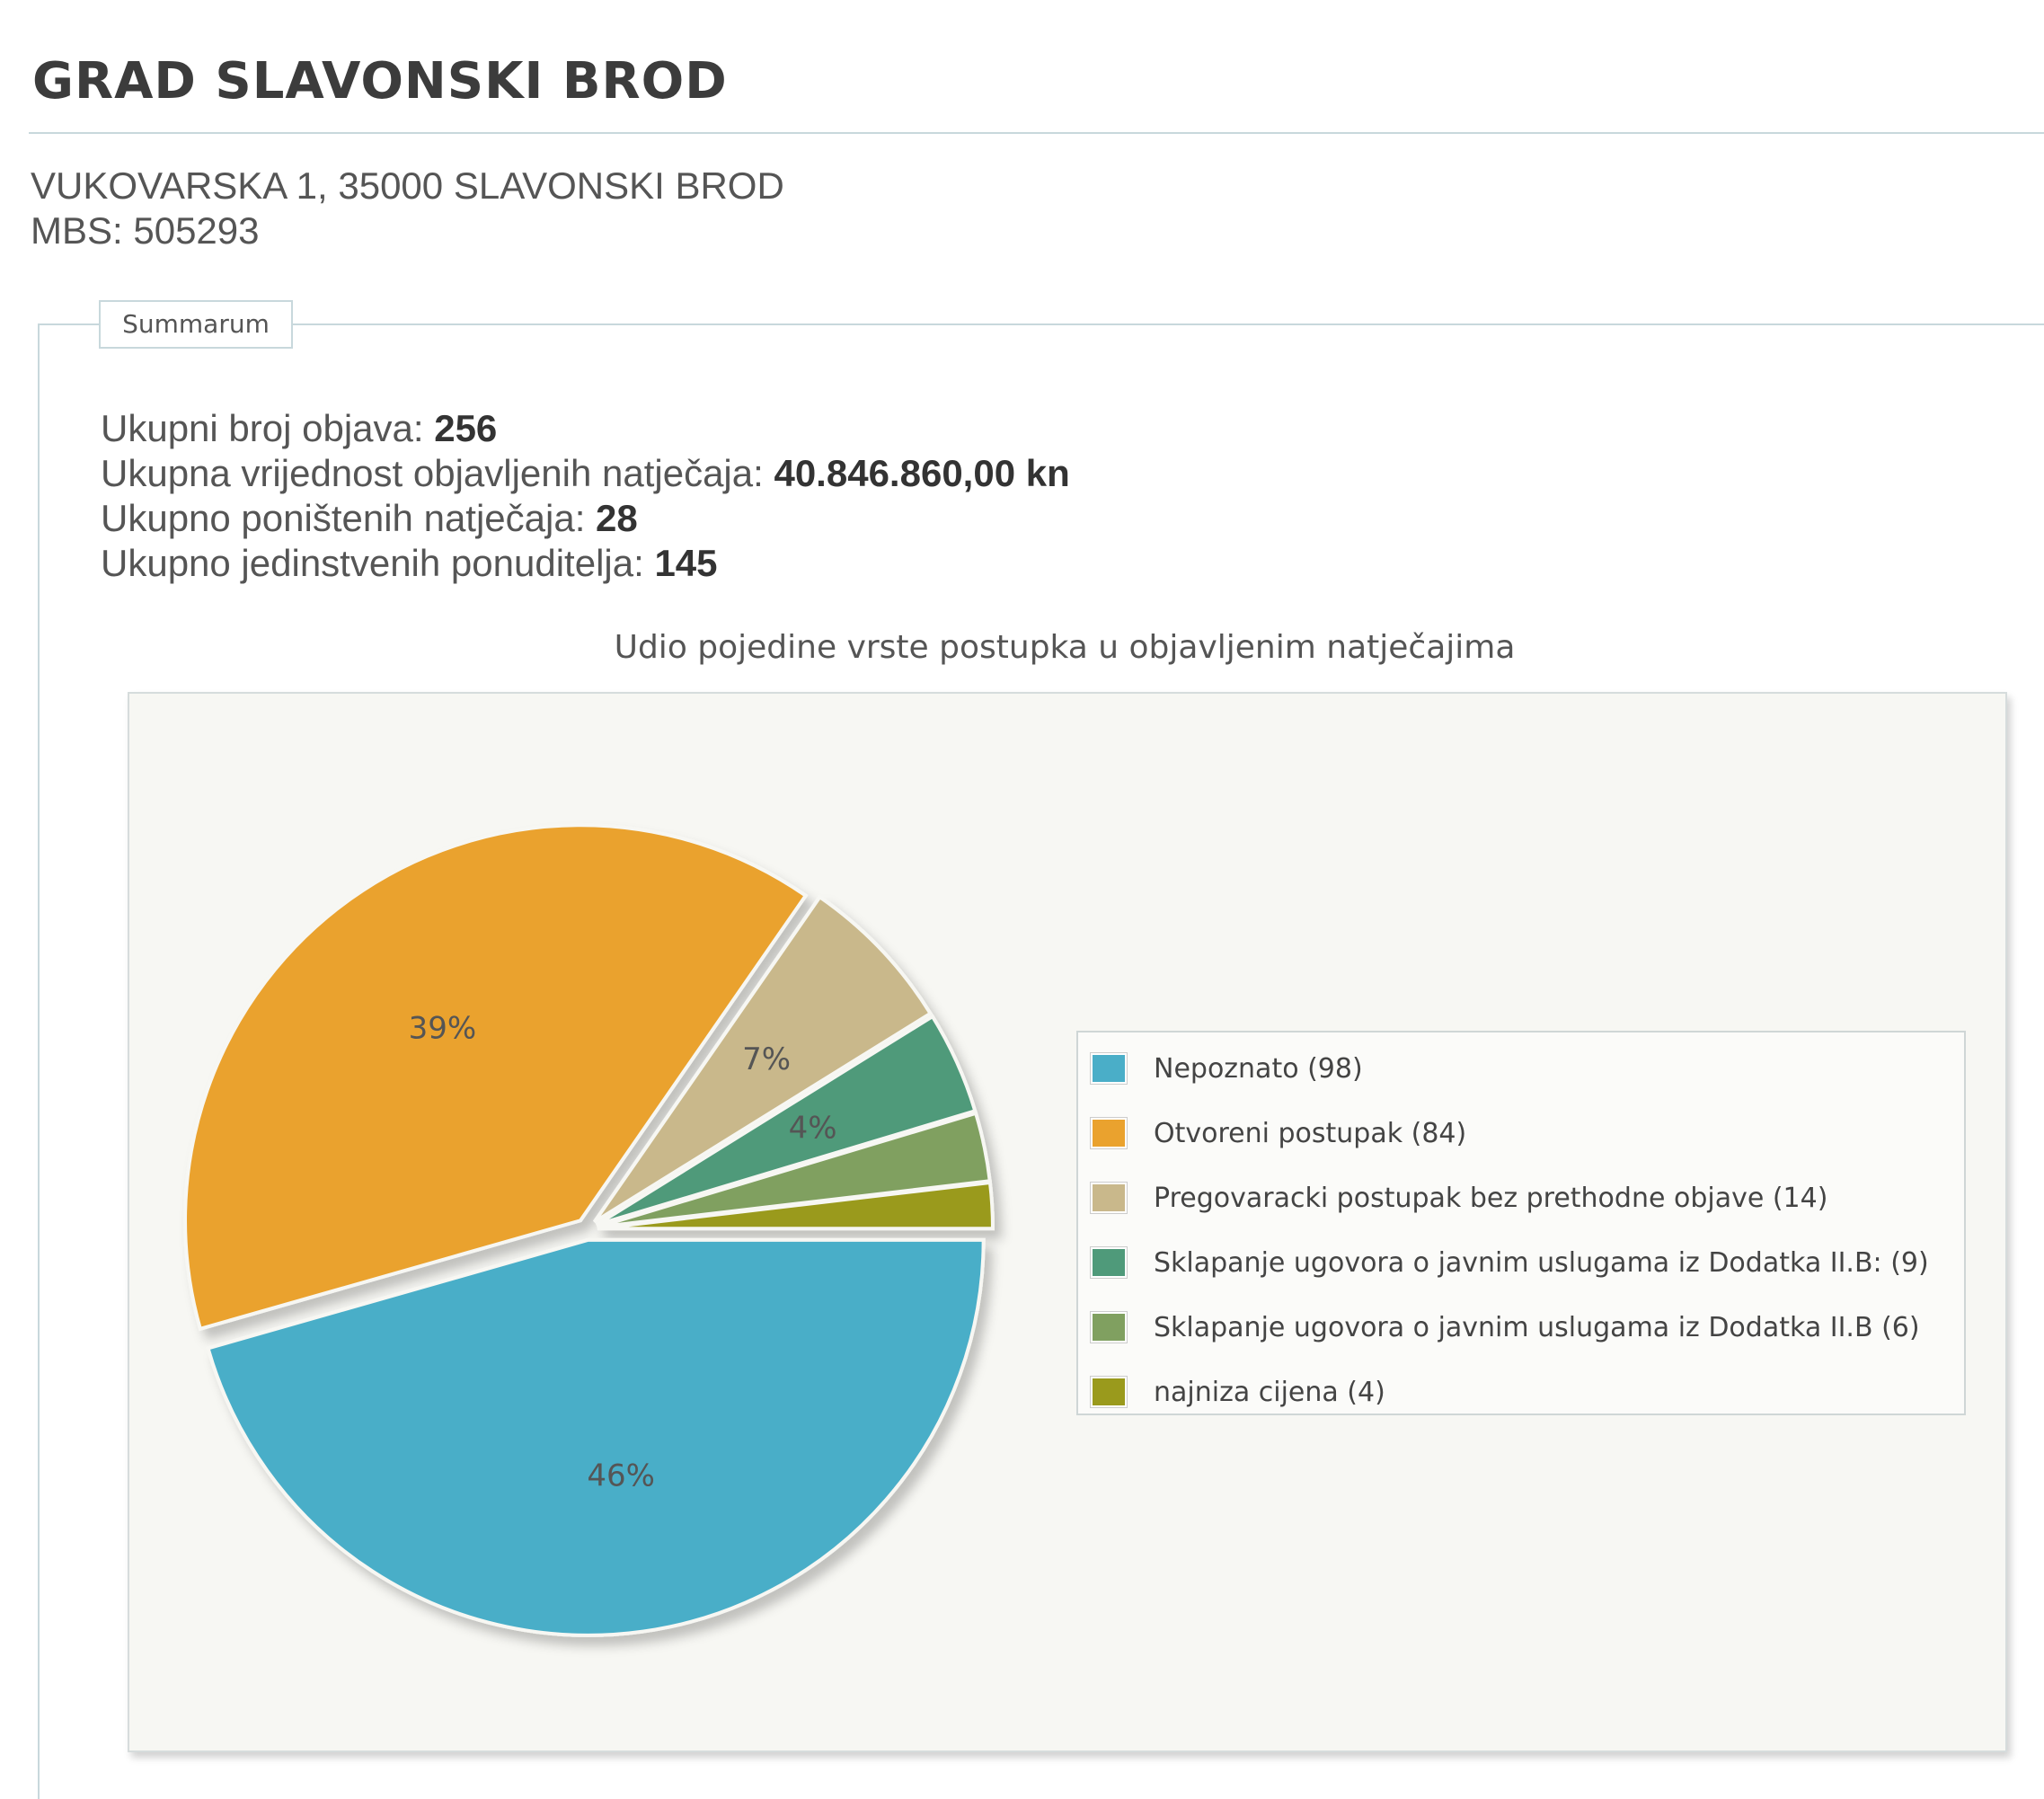 The height and width of the screenshot is (1799, 2044). What do you see at coordinates (349, 518) in the screenshot?
I see `stat-label: Ukupno poništenih natječaja:` at bounding box center [349, 518].